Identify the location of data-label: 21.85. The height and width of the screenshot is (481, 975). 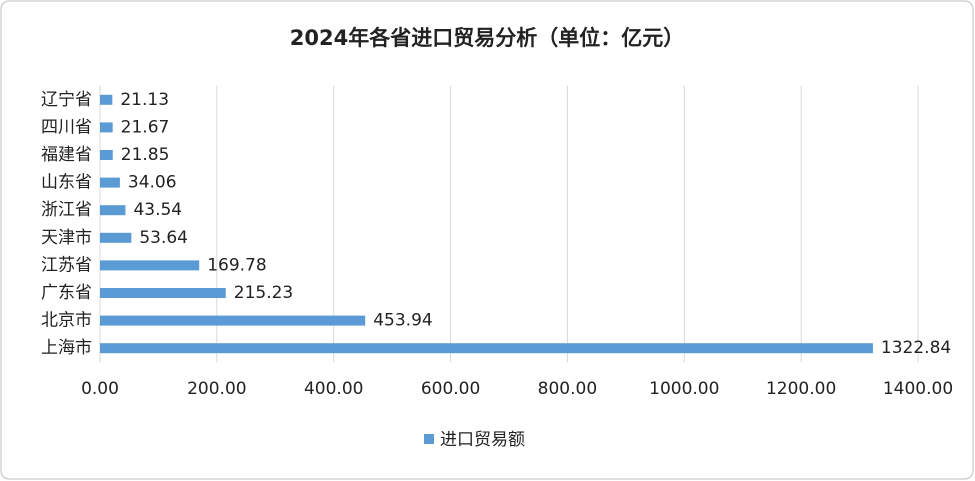
(145, 155).